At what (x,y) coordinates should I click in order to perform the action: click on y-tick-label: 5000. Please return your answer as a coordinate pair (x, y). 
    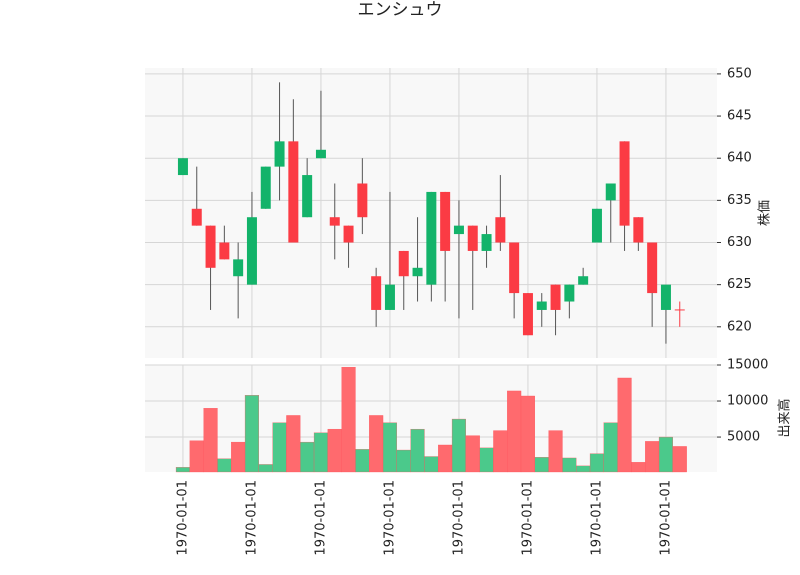
    Looking at the image, I should click on (743, 437).